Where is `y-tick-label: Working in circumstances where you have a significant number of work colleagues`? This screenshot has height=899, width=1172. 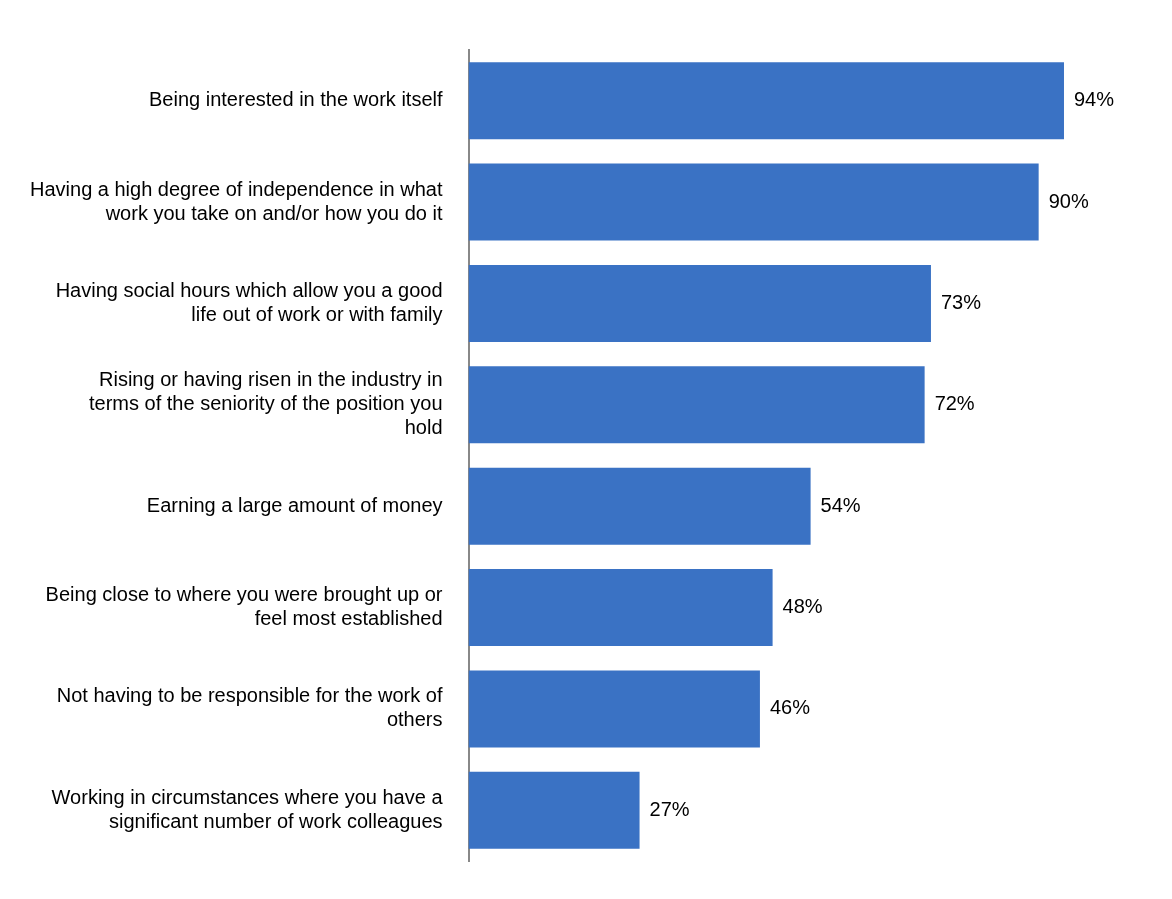
y-tick-label: Working in circumstances where you have a significant number of work colleagues is located at coordinates (247, 808).